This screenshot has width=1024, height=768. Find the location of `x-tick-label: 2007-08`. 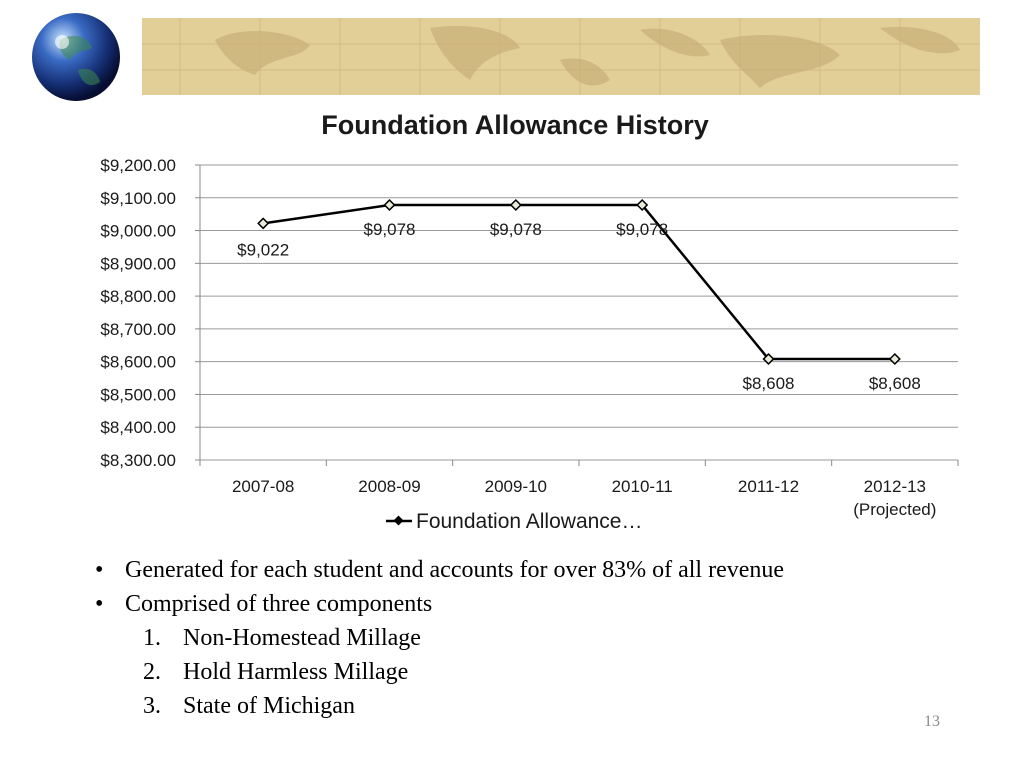

x-tick-label: 2007-08 is located at coordinates (263, 486).